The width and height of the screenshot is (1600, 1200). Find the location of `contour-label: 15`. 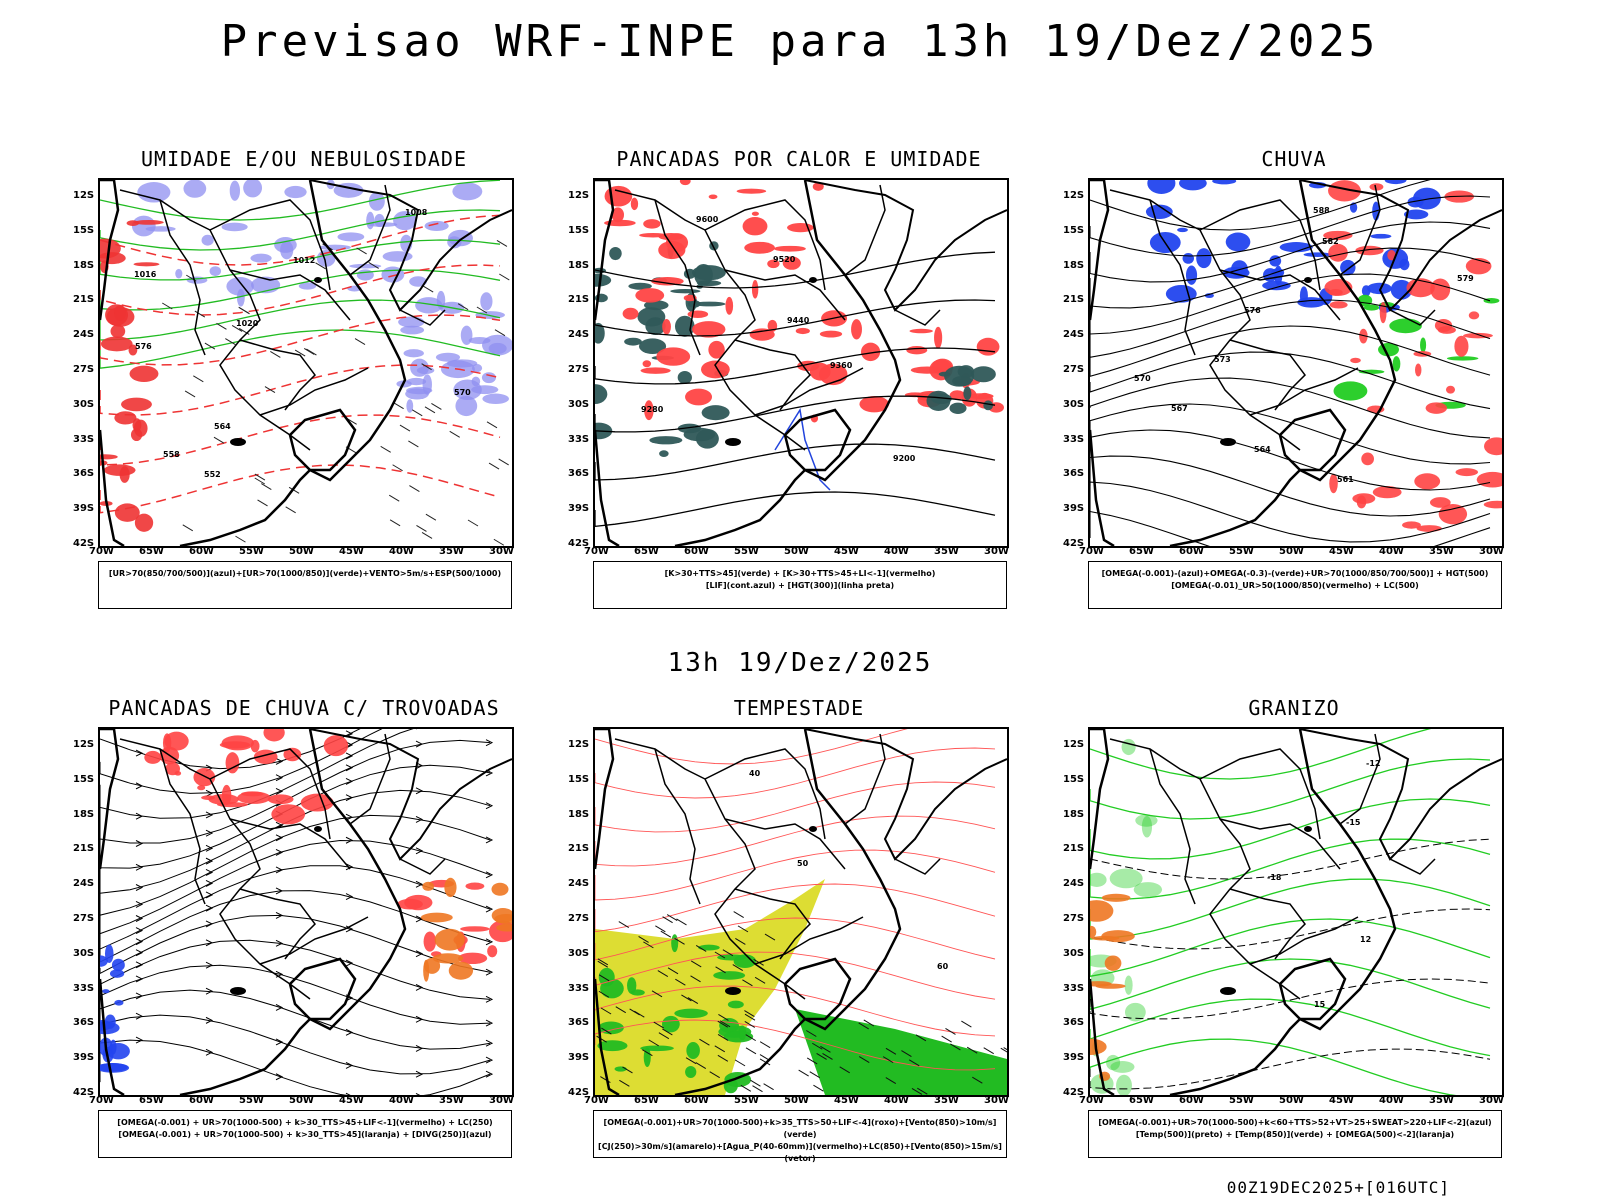

contour-label: 15 is located at coordinates (1320, 1004).